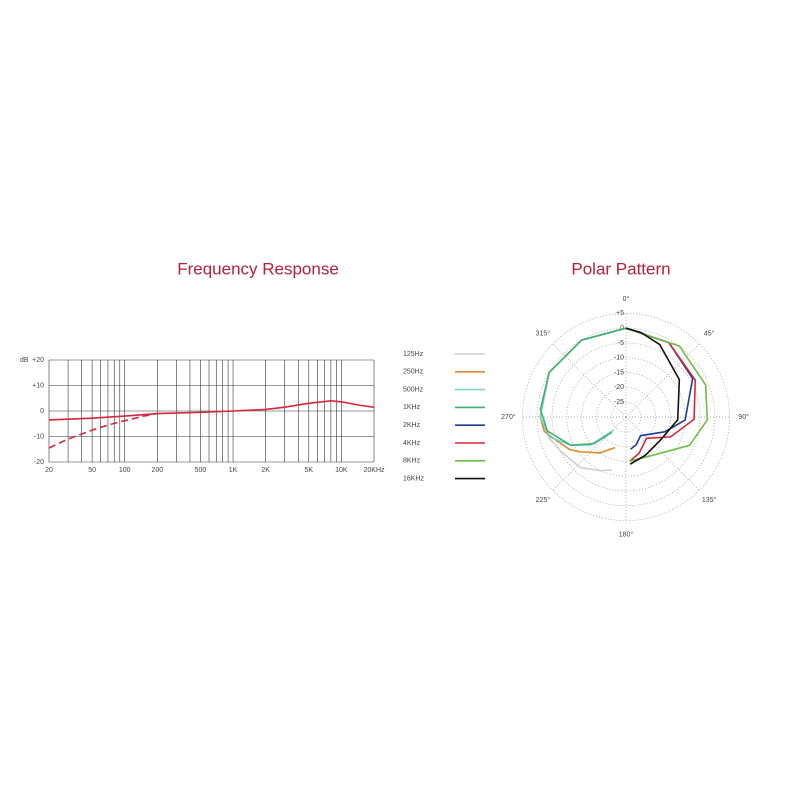 Image resolution: width=800 pixels, height=800 pixels. Describe the element at coordinates (413, 389) in the screenshot. I see `legend-label: 500Hz` at that location.